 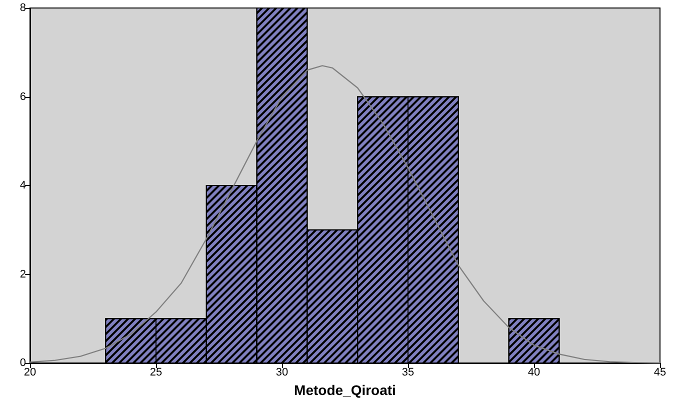 What do you see at coordinates (345, 390) in the screenshot?
I see `x-axis-title: Metode_Qiroati` at bounding box center [345, 390].